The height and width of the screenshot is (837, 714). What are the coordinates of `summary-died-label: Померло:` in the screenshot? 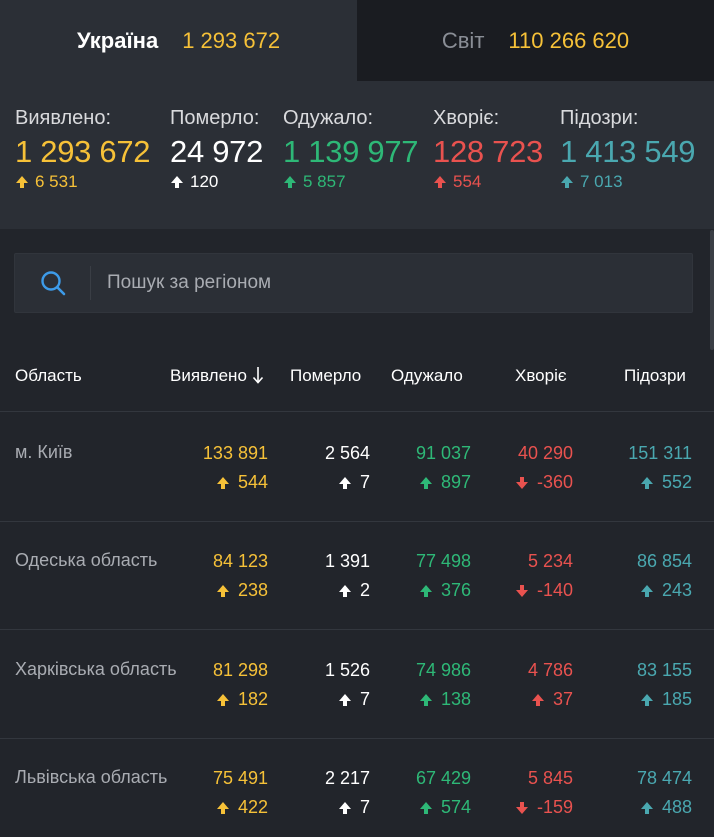 It's located at (215, 118).